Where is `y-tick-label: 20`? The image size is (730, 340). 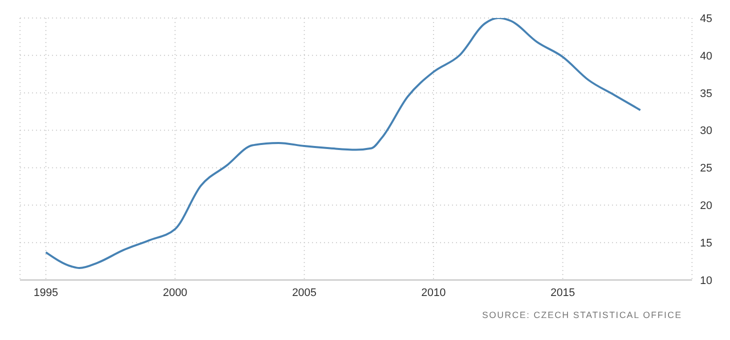 y-tick-label: 20 is located at coordinates (706, 206).